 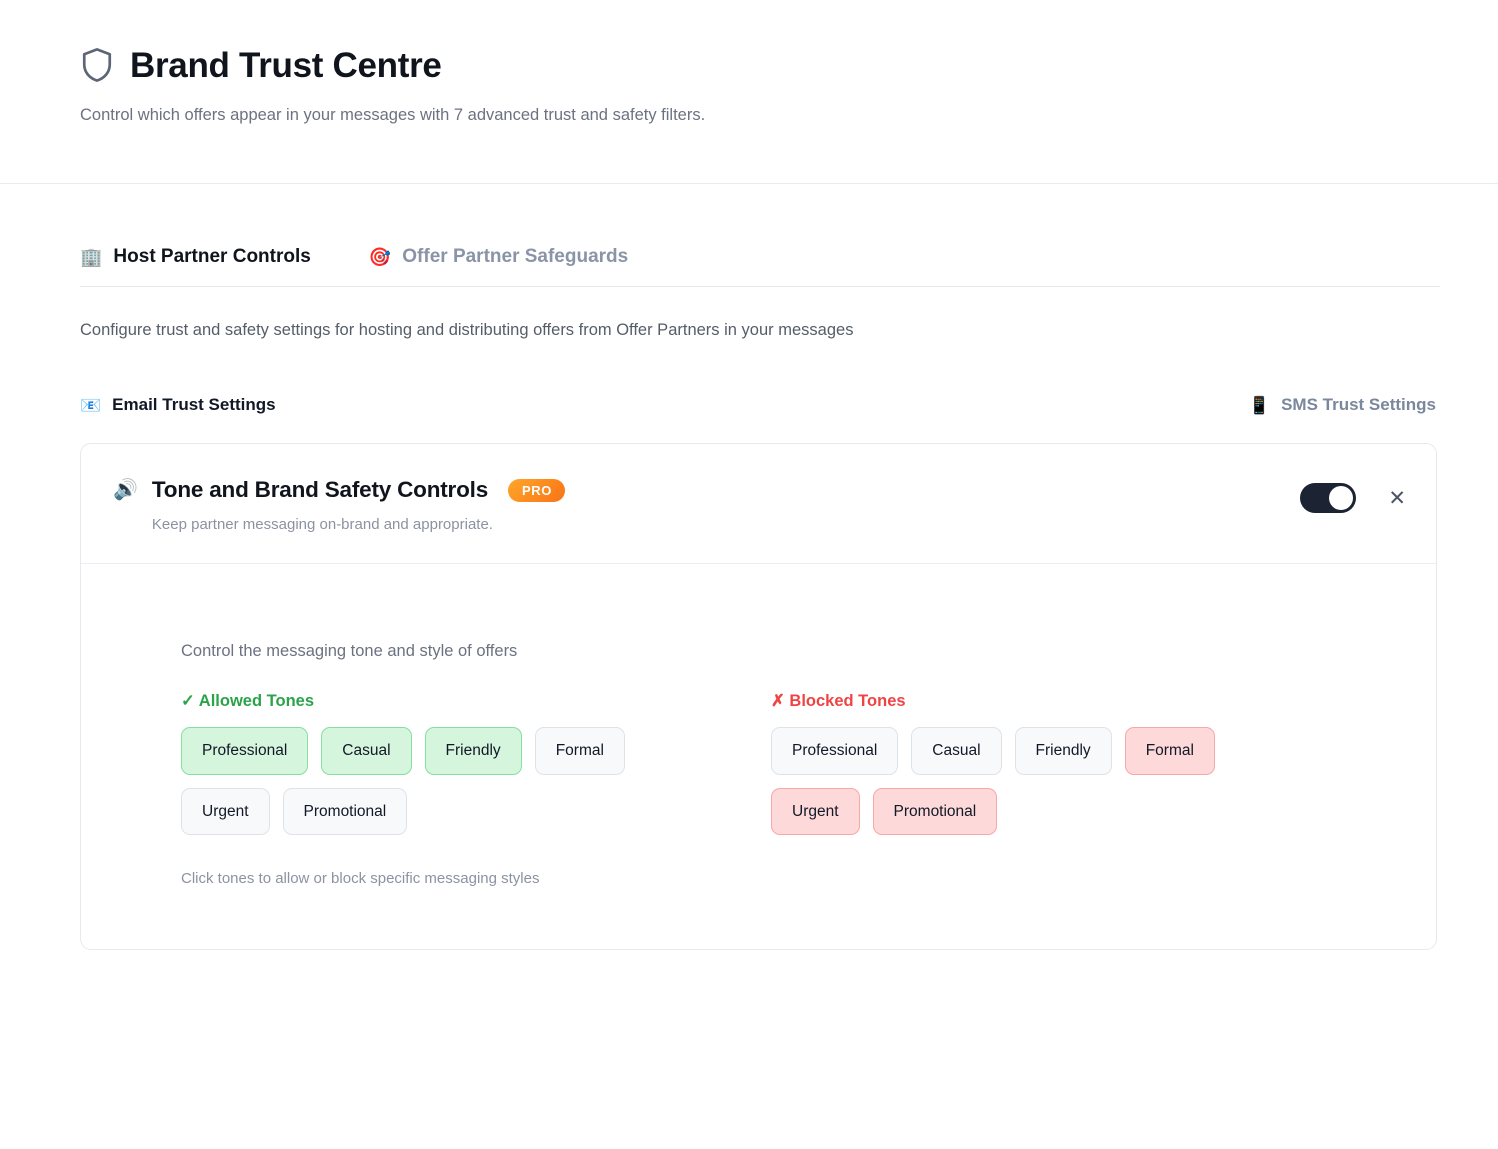 I want to click on sms-emoji-icon: 📱, so click(x=1259, y=405).